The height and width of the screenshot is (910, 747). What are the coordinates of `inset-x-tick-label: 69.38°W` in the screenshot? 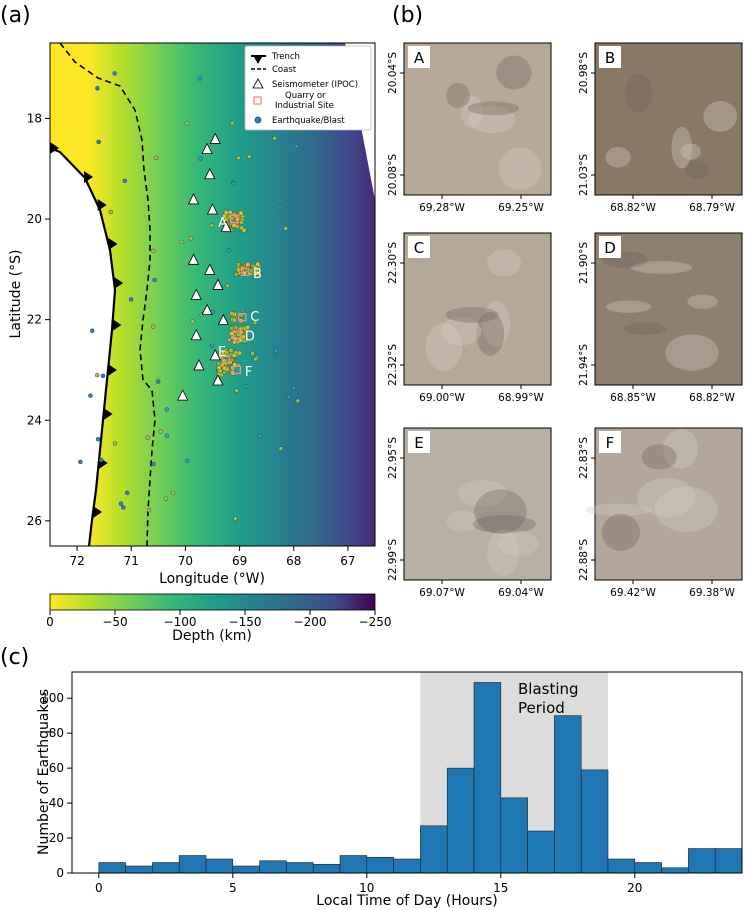 It's located at (712, 593).